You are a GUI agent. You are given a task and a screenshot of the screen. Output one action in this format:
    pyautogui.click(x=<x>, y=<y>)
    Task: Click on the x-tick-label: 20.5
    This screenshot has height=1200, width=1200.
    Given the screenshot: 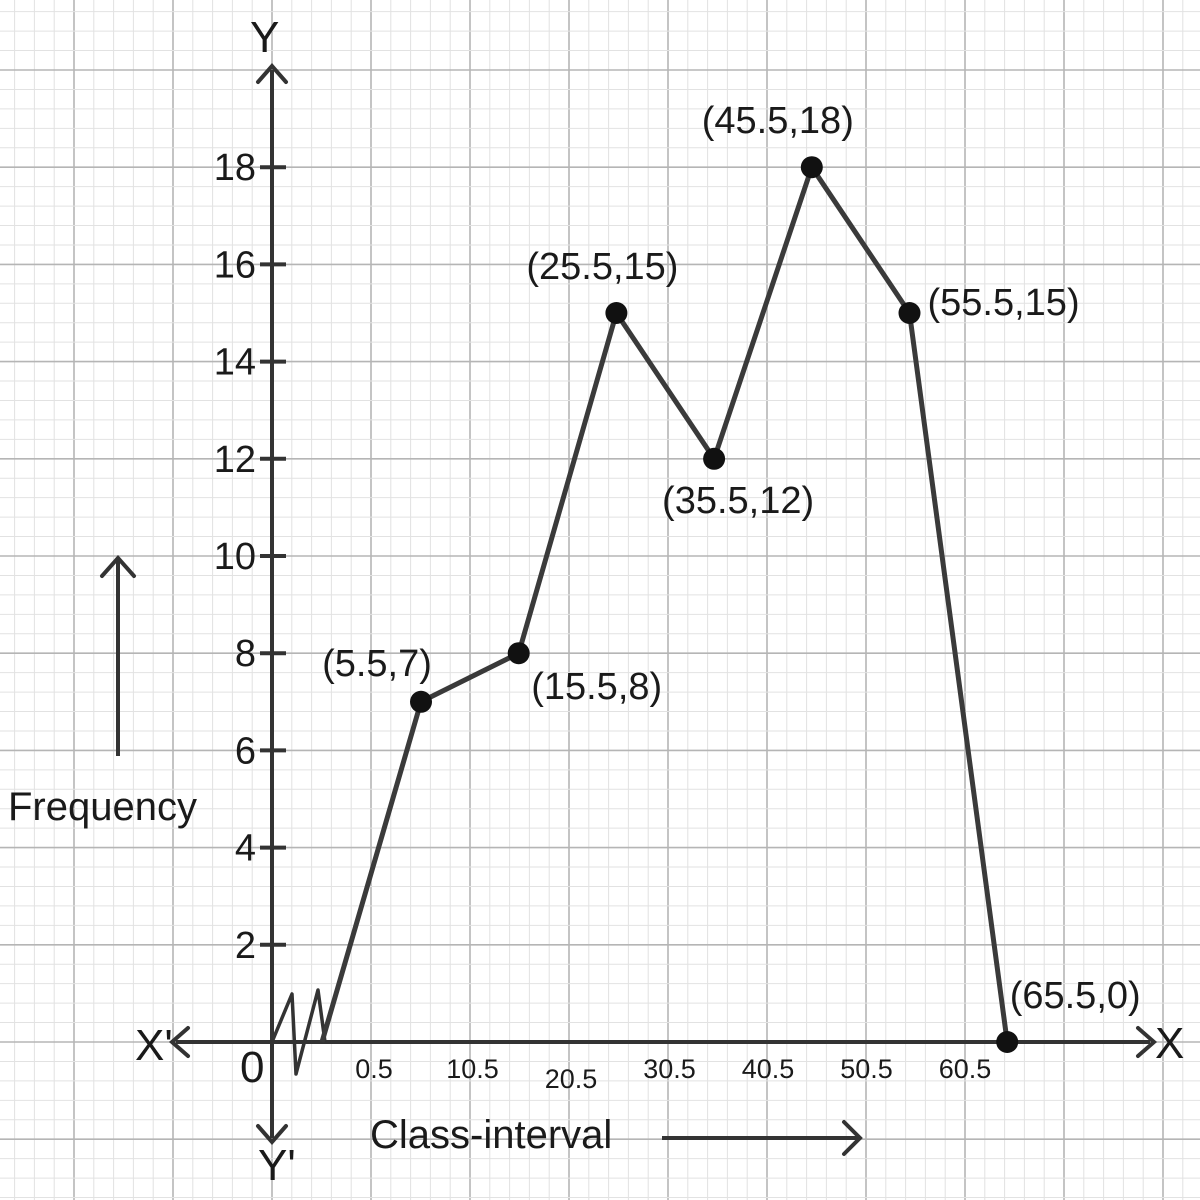 What is the action you would take?
    pyautogui.click(x=571, y=1079)
    